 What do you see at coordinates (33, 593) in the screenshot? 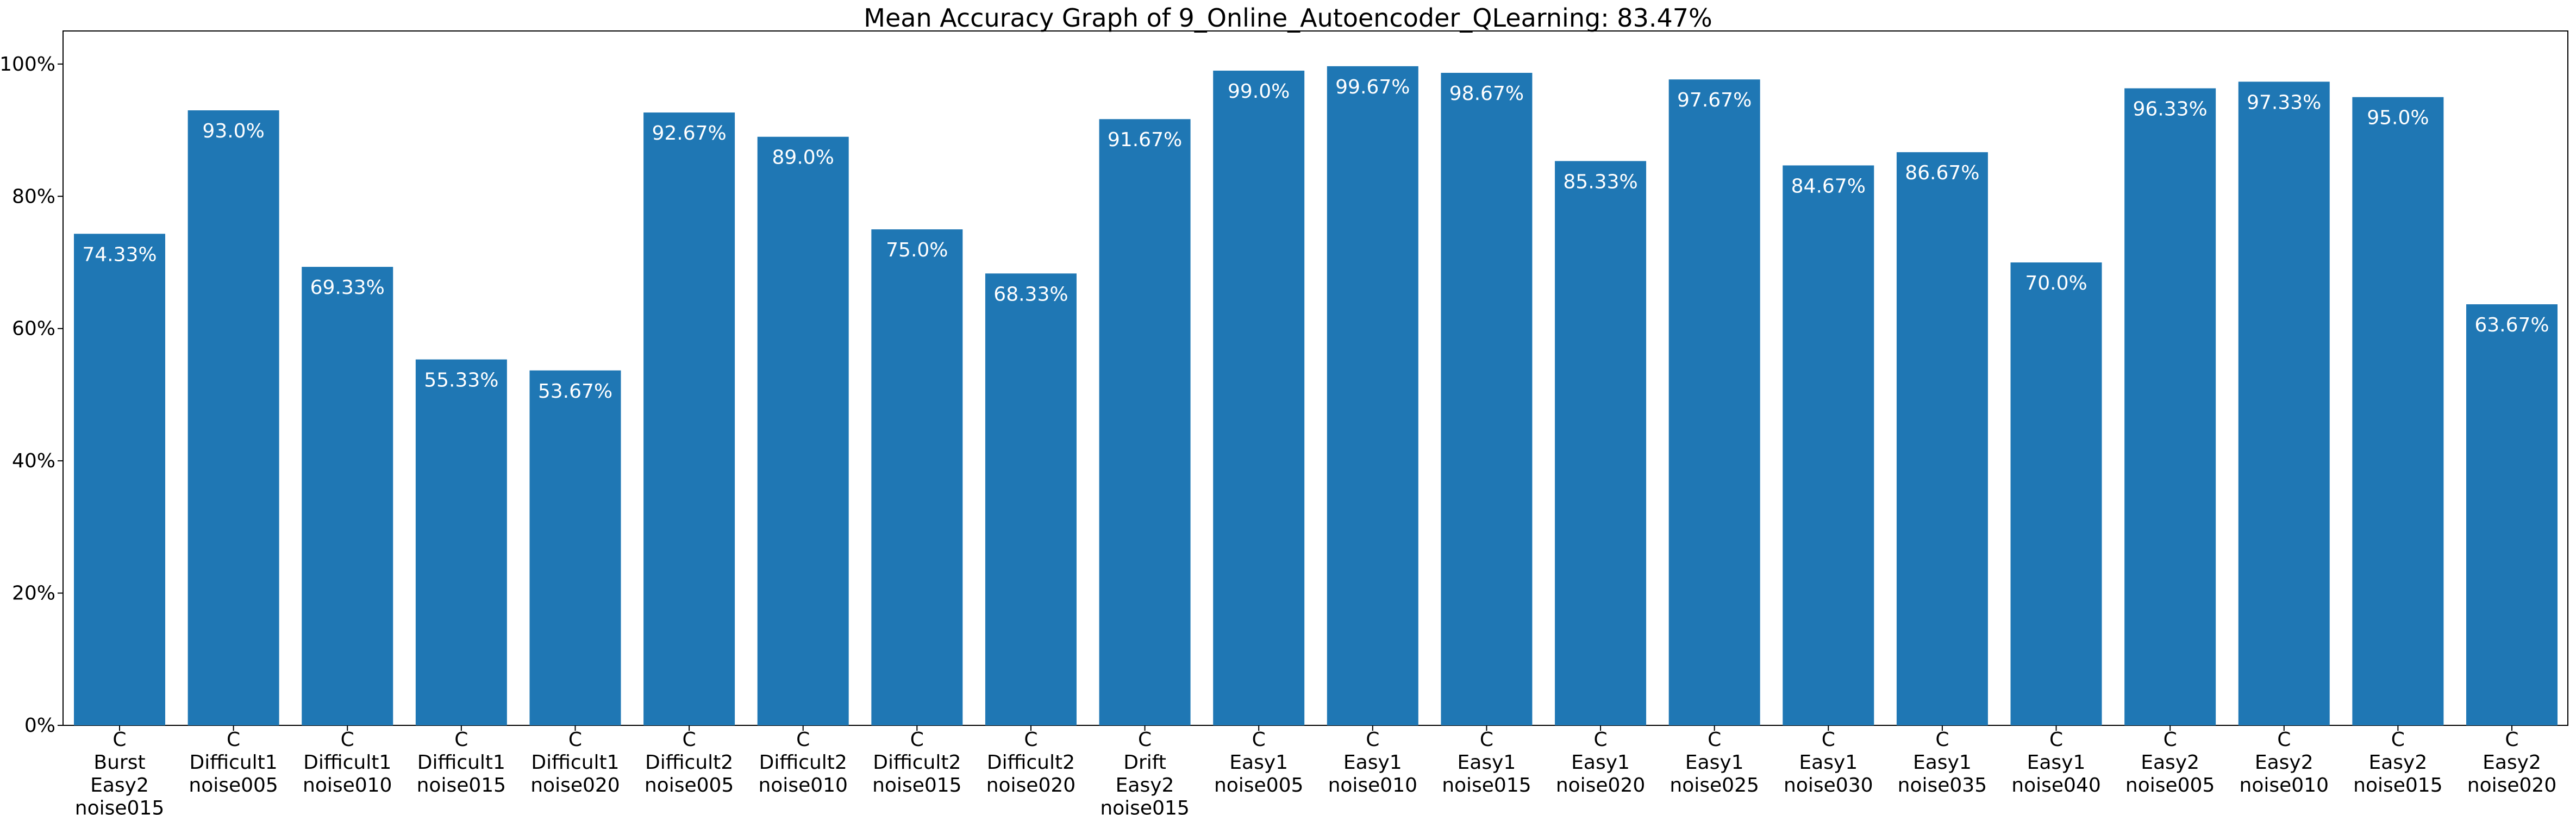
I see `y-tick-label: 20%` at bounding box center [33, 593].